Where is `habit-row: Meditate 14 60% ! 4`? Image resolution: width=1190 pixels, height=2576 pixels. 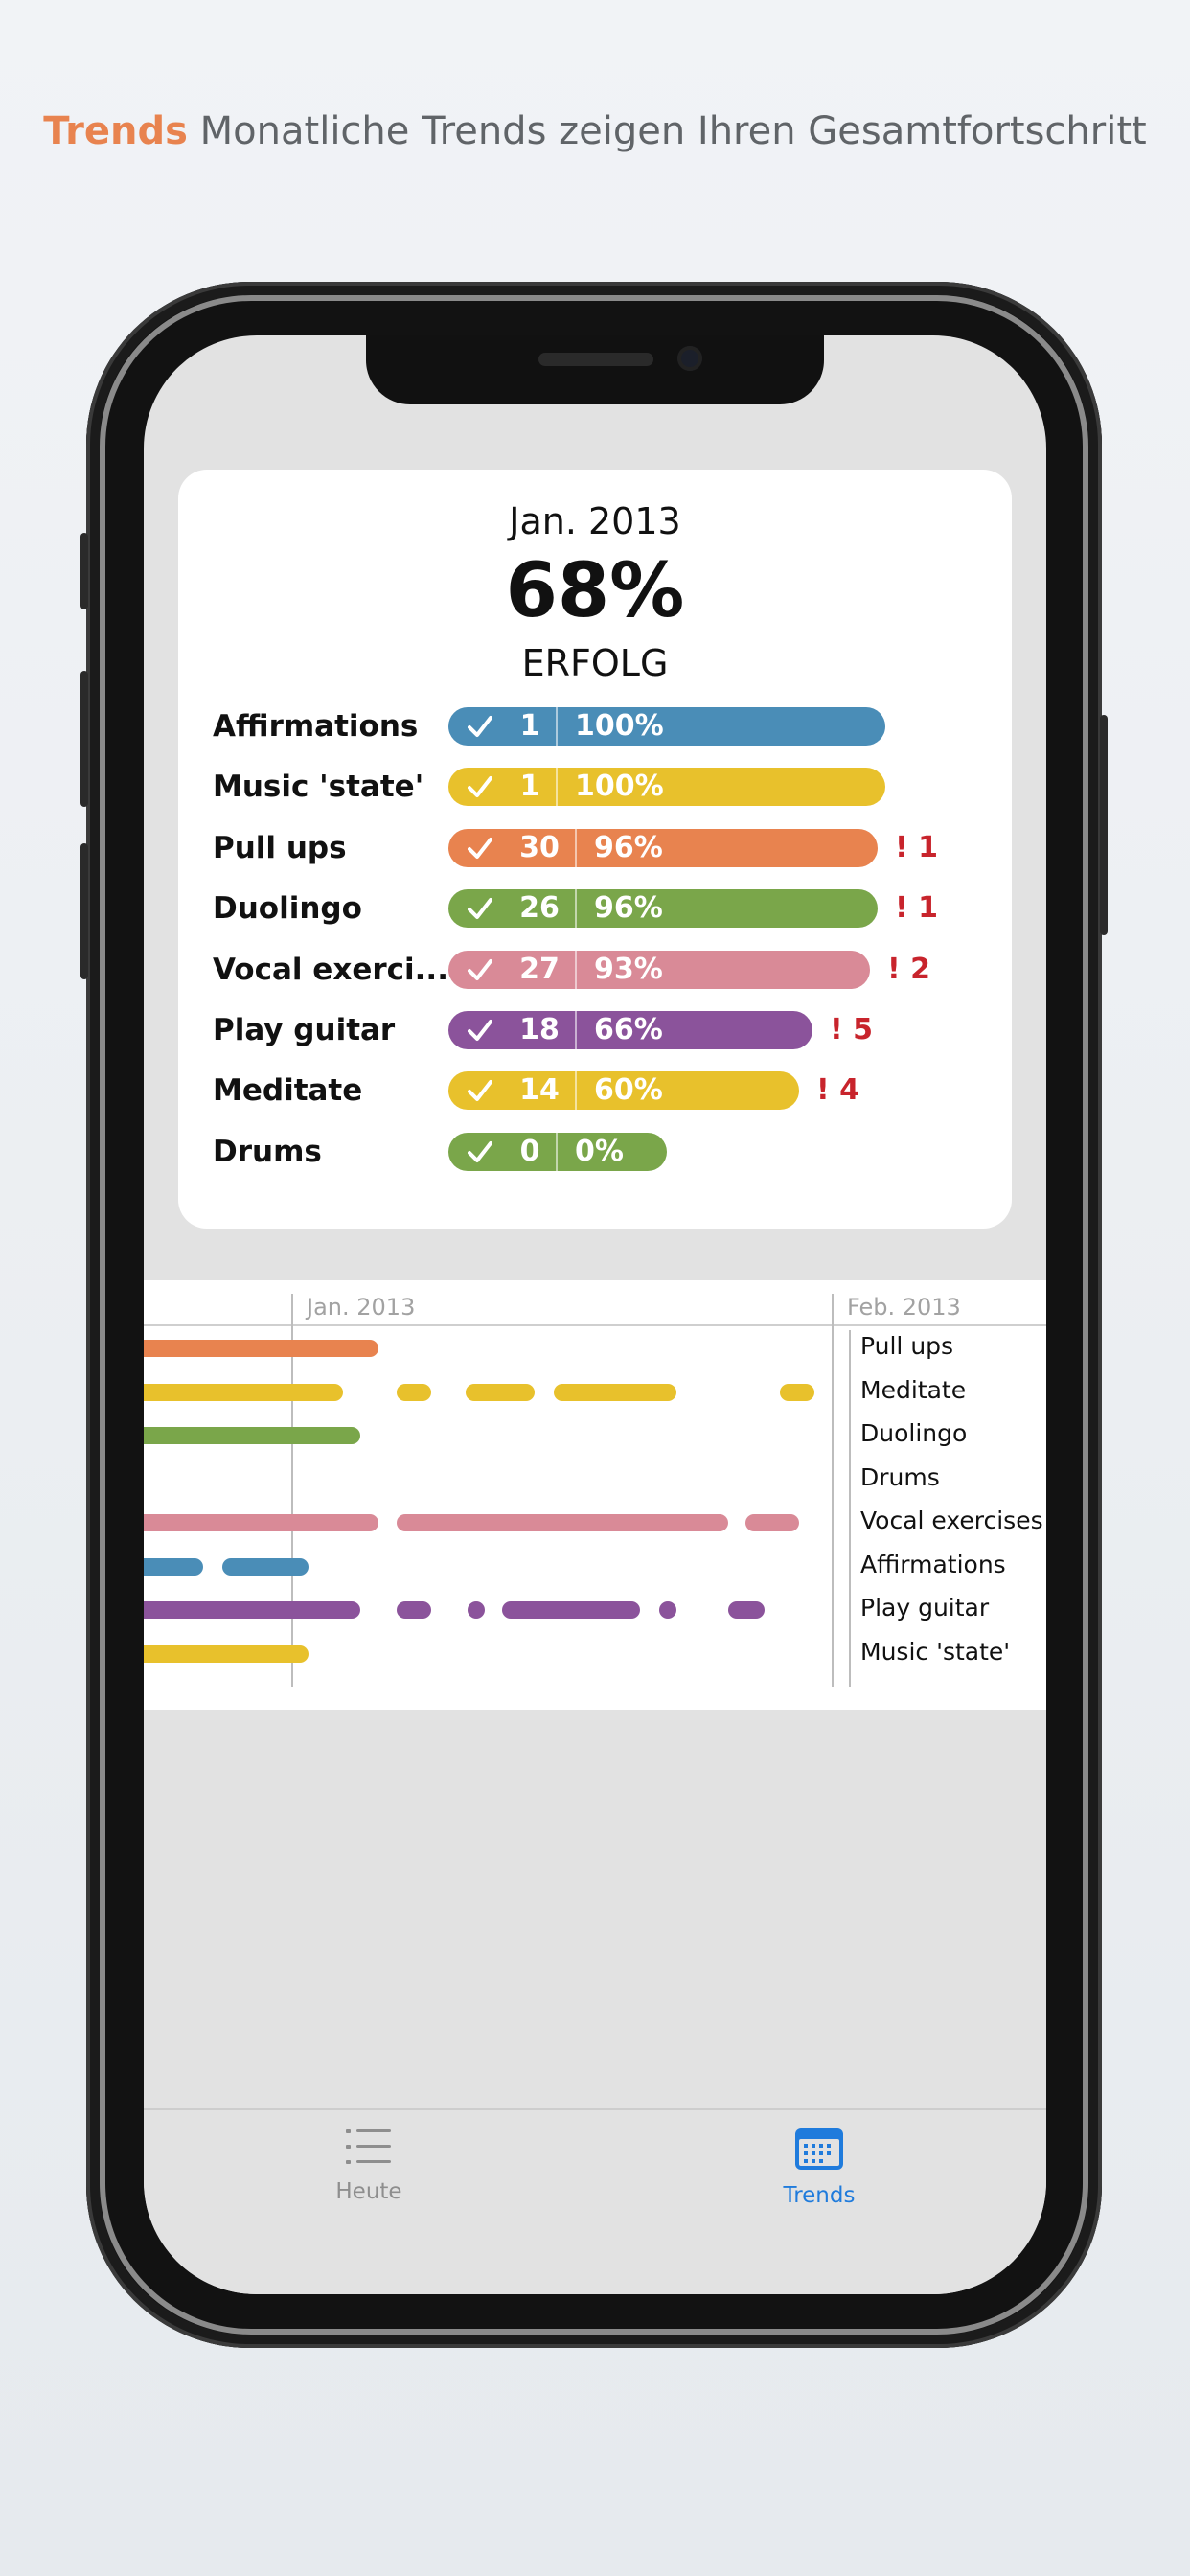 habit-row: Meditate 14 60% ! 4 is located at coordinates (596, 1091).